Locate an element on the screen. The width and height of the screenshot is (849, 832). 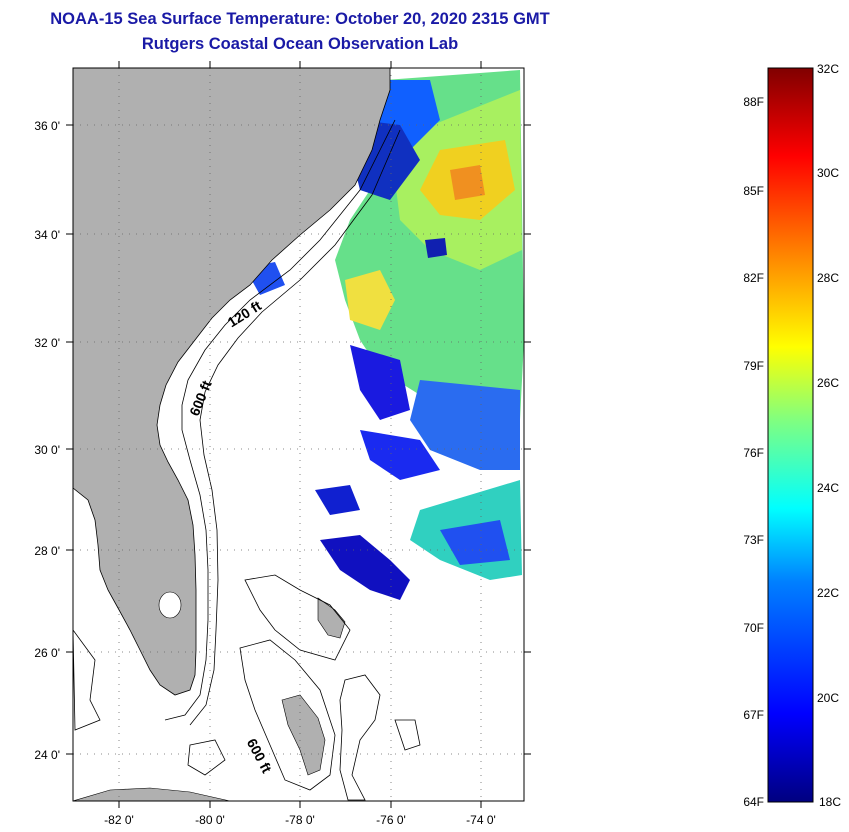
svg-text: 20C is located at coordinates (828, 698).